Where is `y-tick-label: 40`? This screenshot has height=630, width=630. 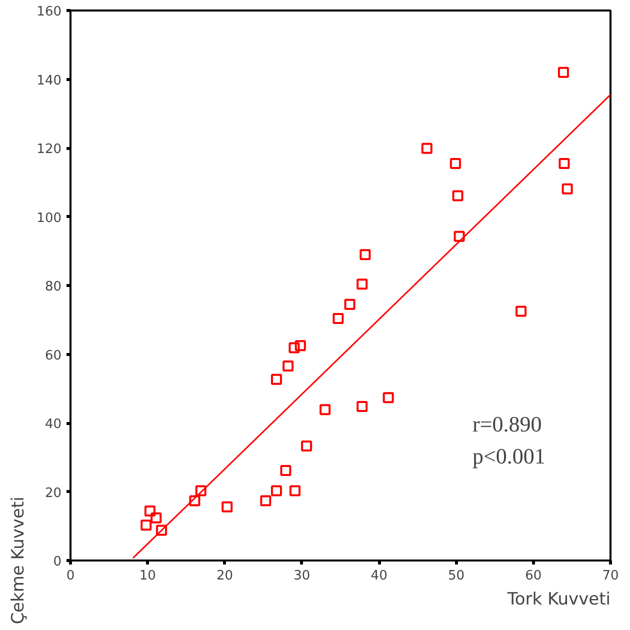 y-tick-label: 40 is located at coordinates (53, 424).